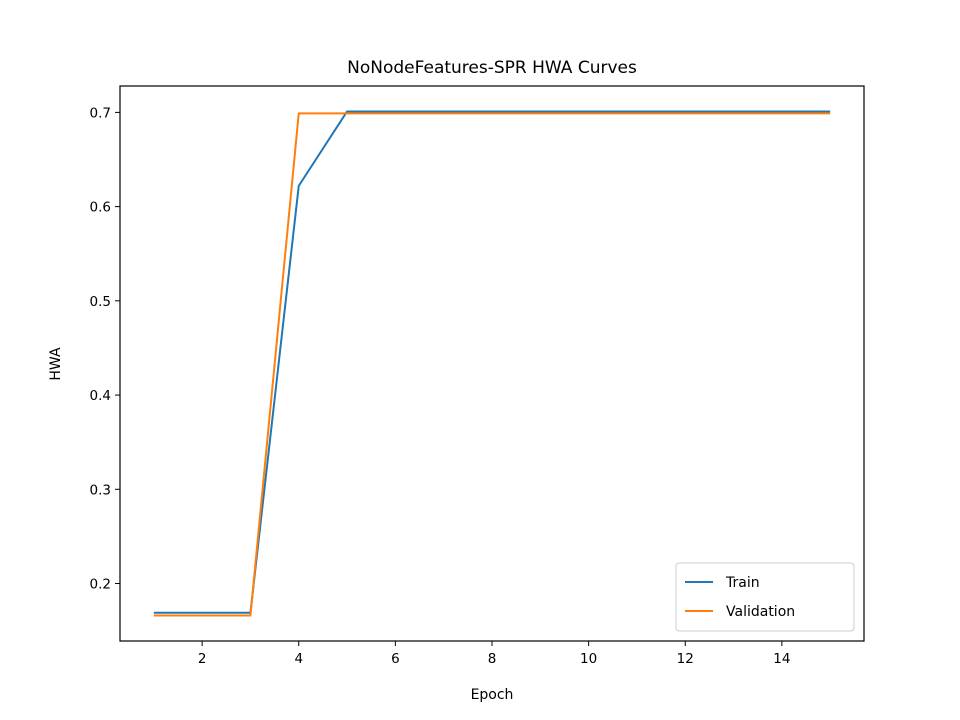 This screenshot has height=720, width=960. Describe the element at coordinates (100, 302) in the screenshot. I see `y-tick-label: 0.5` at that location.